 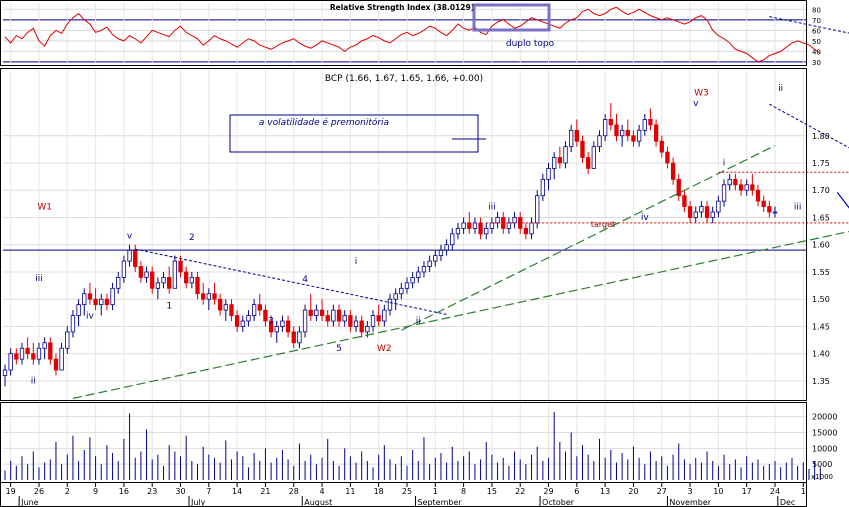 I want to click on date-tick-label: 1, so click(x=435, y=491).